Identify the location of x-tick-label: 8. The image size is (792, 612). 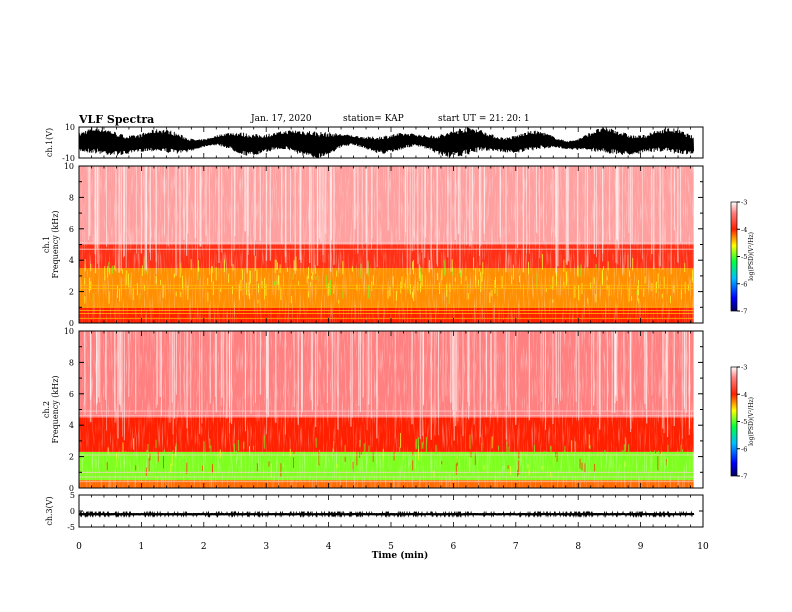
(578, 547).